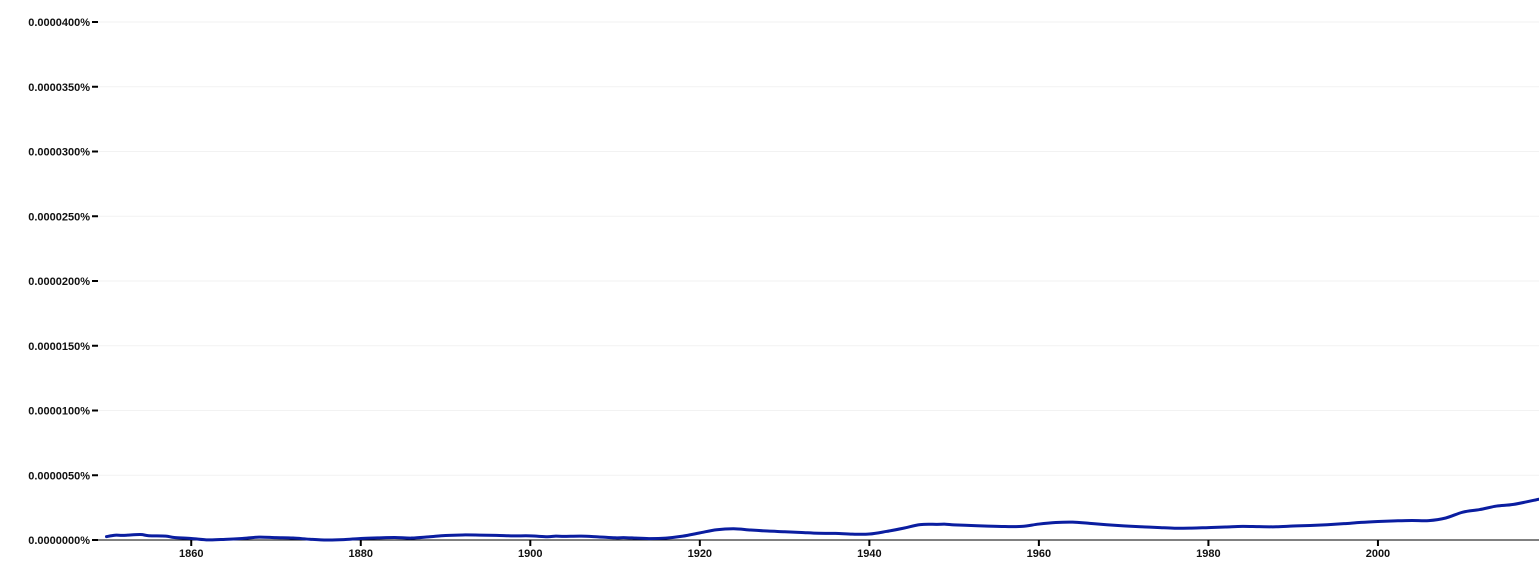 Image resolution: width=1539 pixels, height=570 pixels. I want to click on y-tick-label: 0.0000250%, so click(59, 217).